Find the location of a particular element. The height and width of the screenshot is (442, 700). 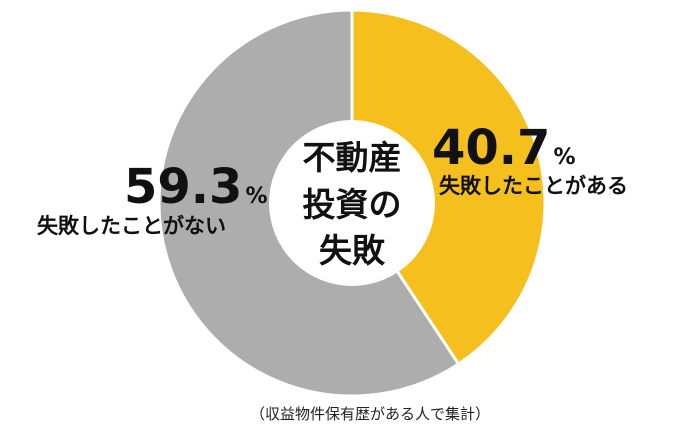

slice-label-1: 失敗したことがある is located at coordinates (533, 186).